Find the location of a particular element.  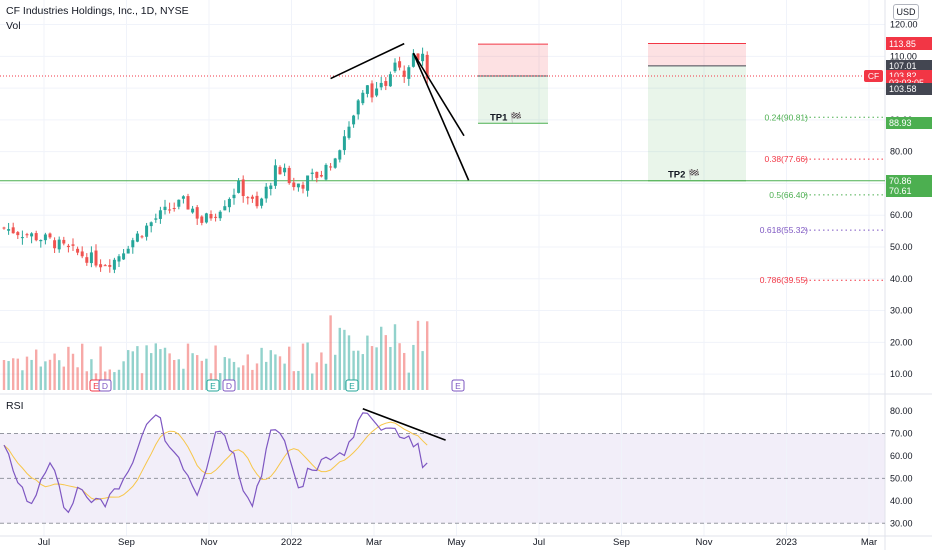

fib-label: 0.786(39.55) is located at coordinates (784, 280).